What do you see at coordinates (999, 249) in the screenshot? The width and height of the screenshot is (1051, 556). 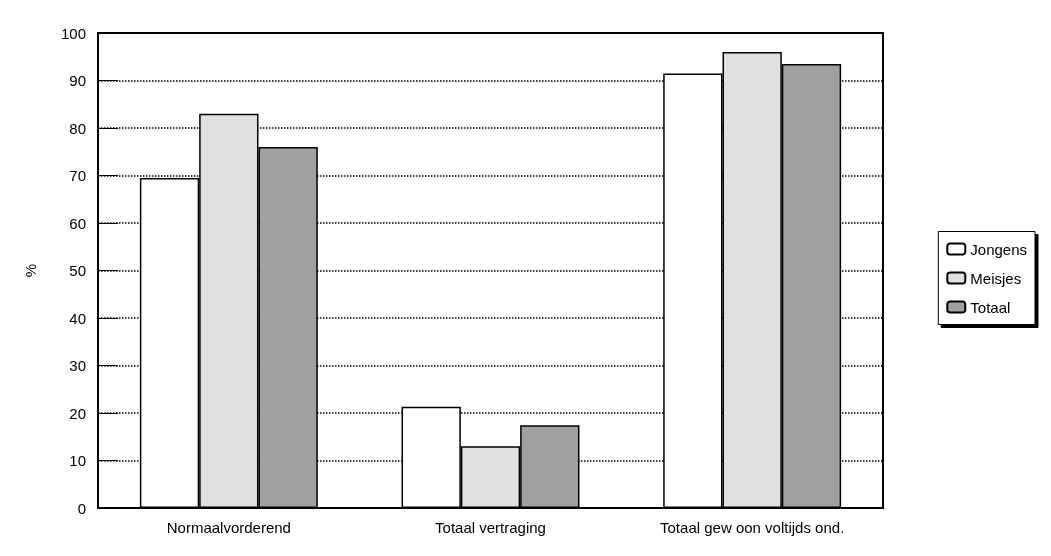 I see `legend-label: Jongens` at bounding box center [999, 249].